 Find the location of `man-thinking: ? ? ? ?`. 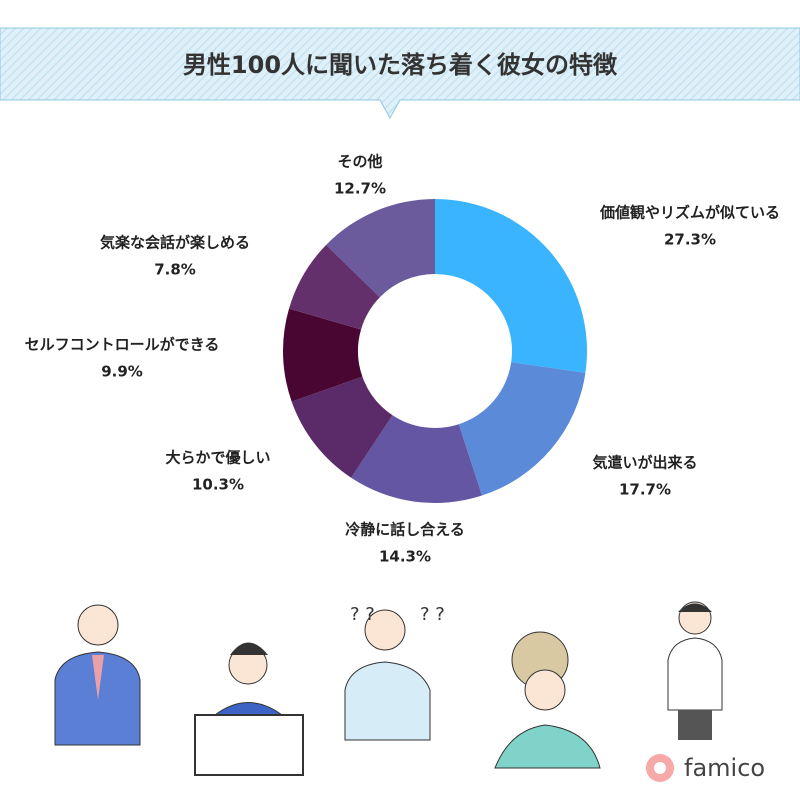

man-thinking: ? ? ? ? is located at coordinates (394, 672).